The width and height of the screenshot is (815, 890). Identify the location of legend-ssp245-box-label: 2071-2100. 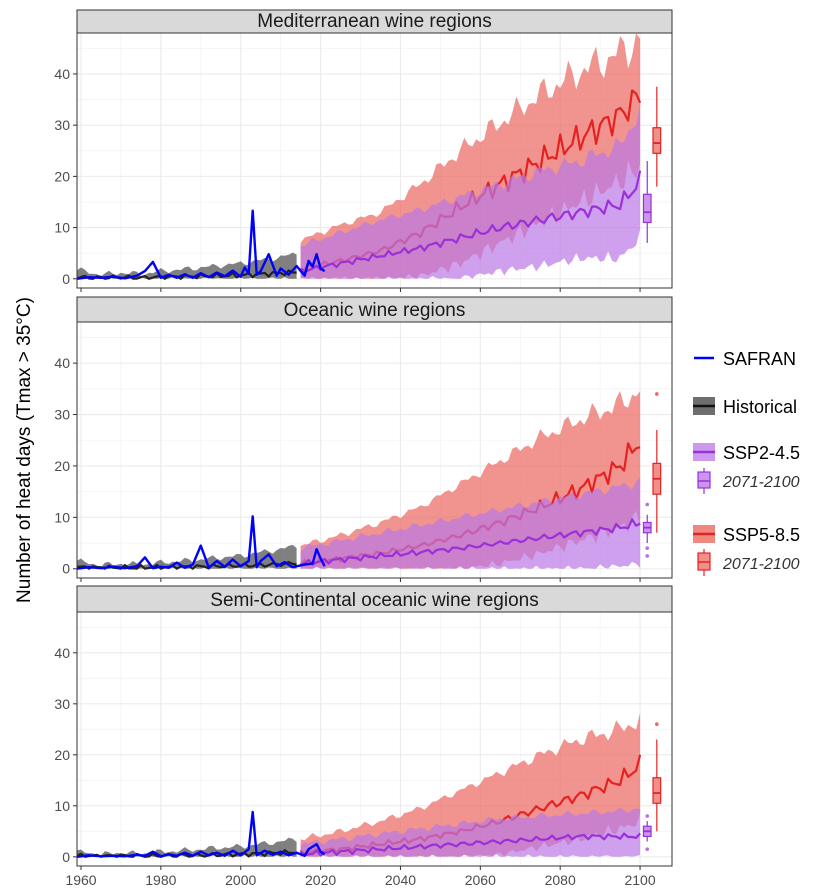
(761, 482).